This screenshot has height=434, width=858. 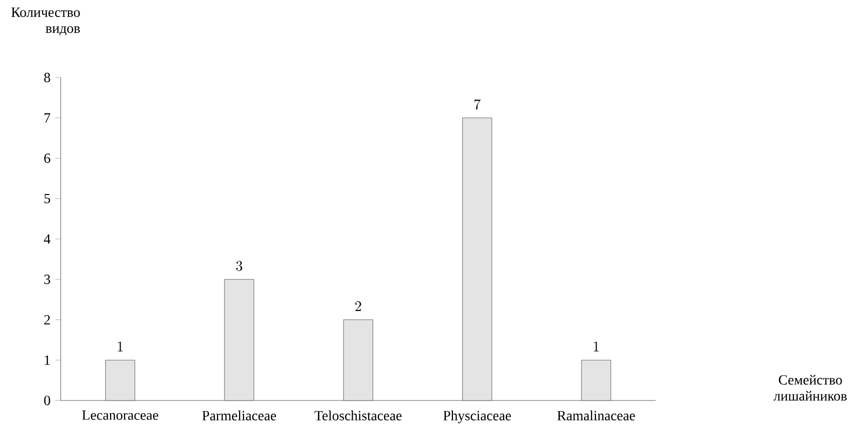 What do you see at coordinates (47, 77) in the screenshot?
I see `y-tick-label: 8` at bounding box center [47, 77].